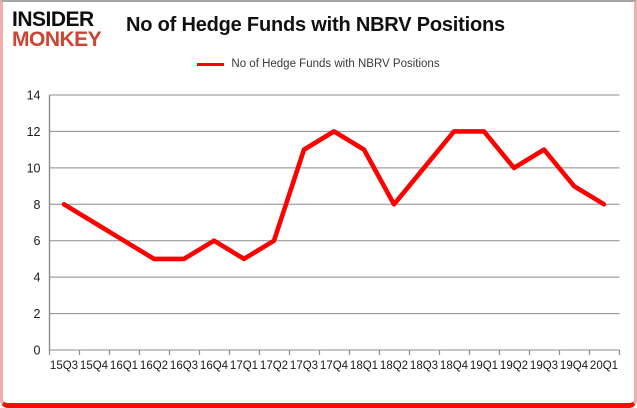 This screenshot has height=408, width=637. What do you see at coordinates (364, 366) in the screenshot?
I see `x-axis-tick-label: 18Q1` at bounding box center [364, 366].